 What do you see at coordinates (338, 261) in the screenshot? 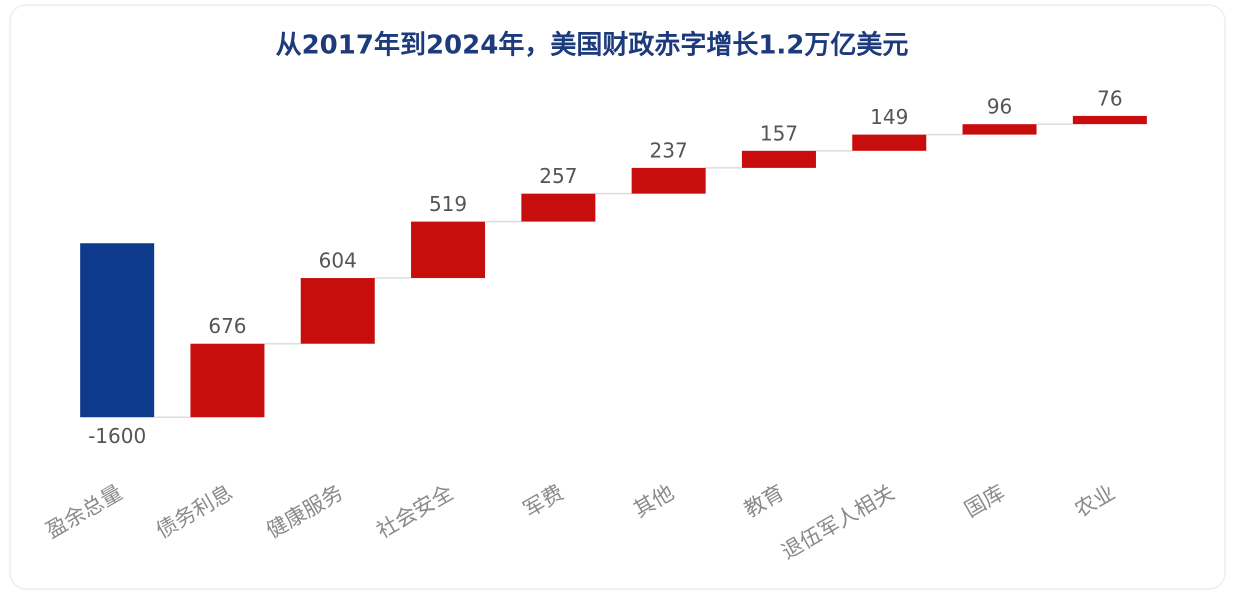
I see `value-label: 604` at bounding box center [338, 261].